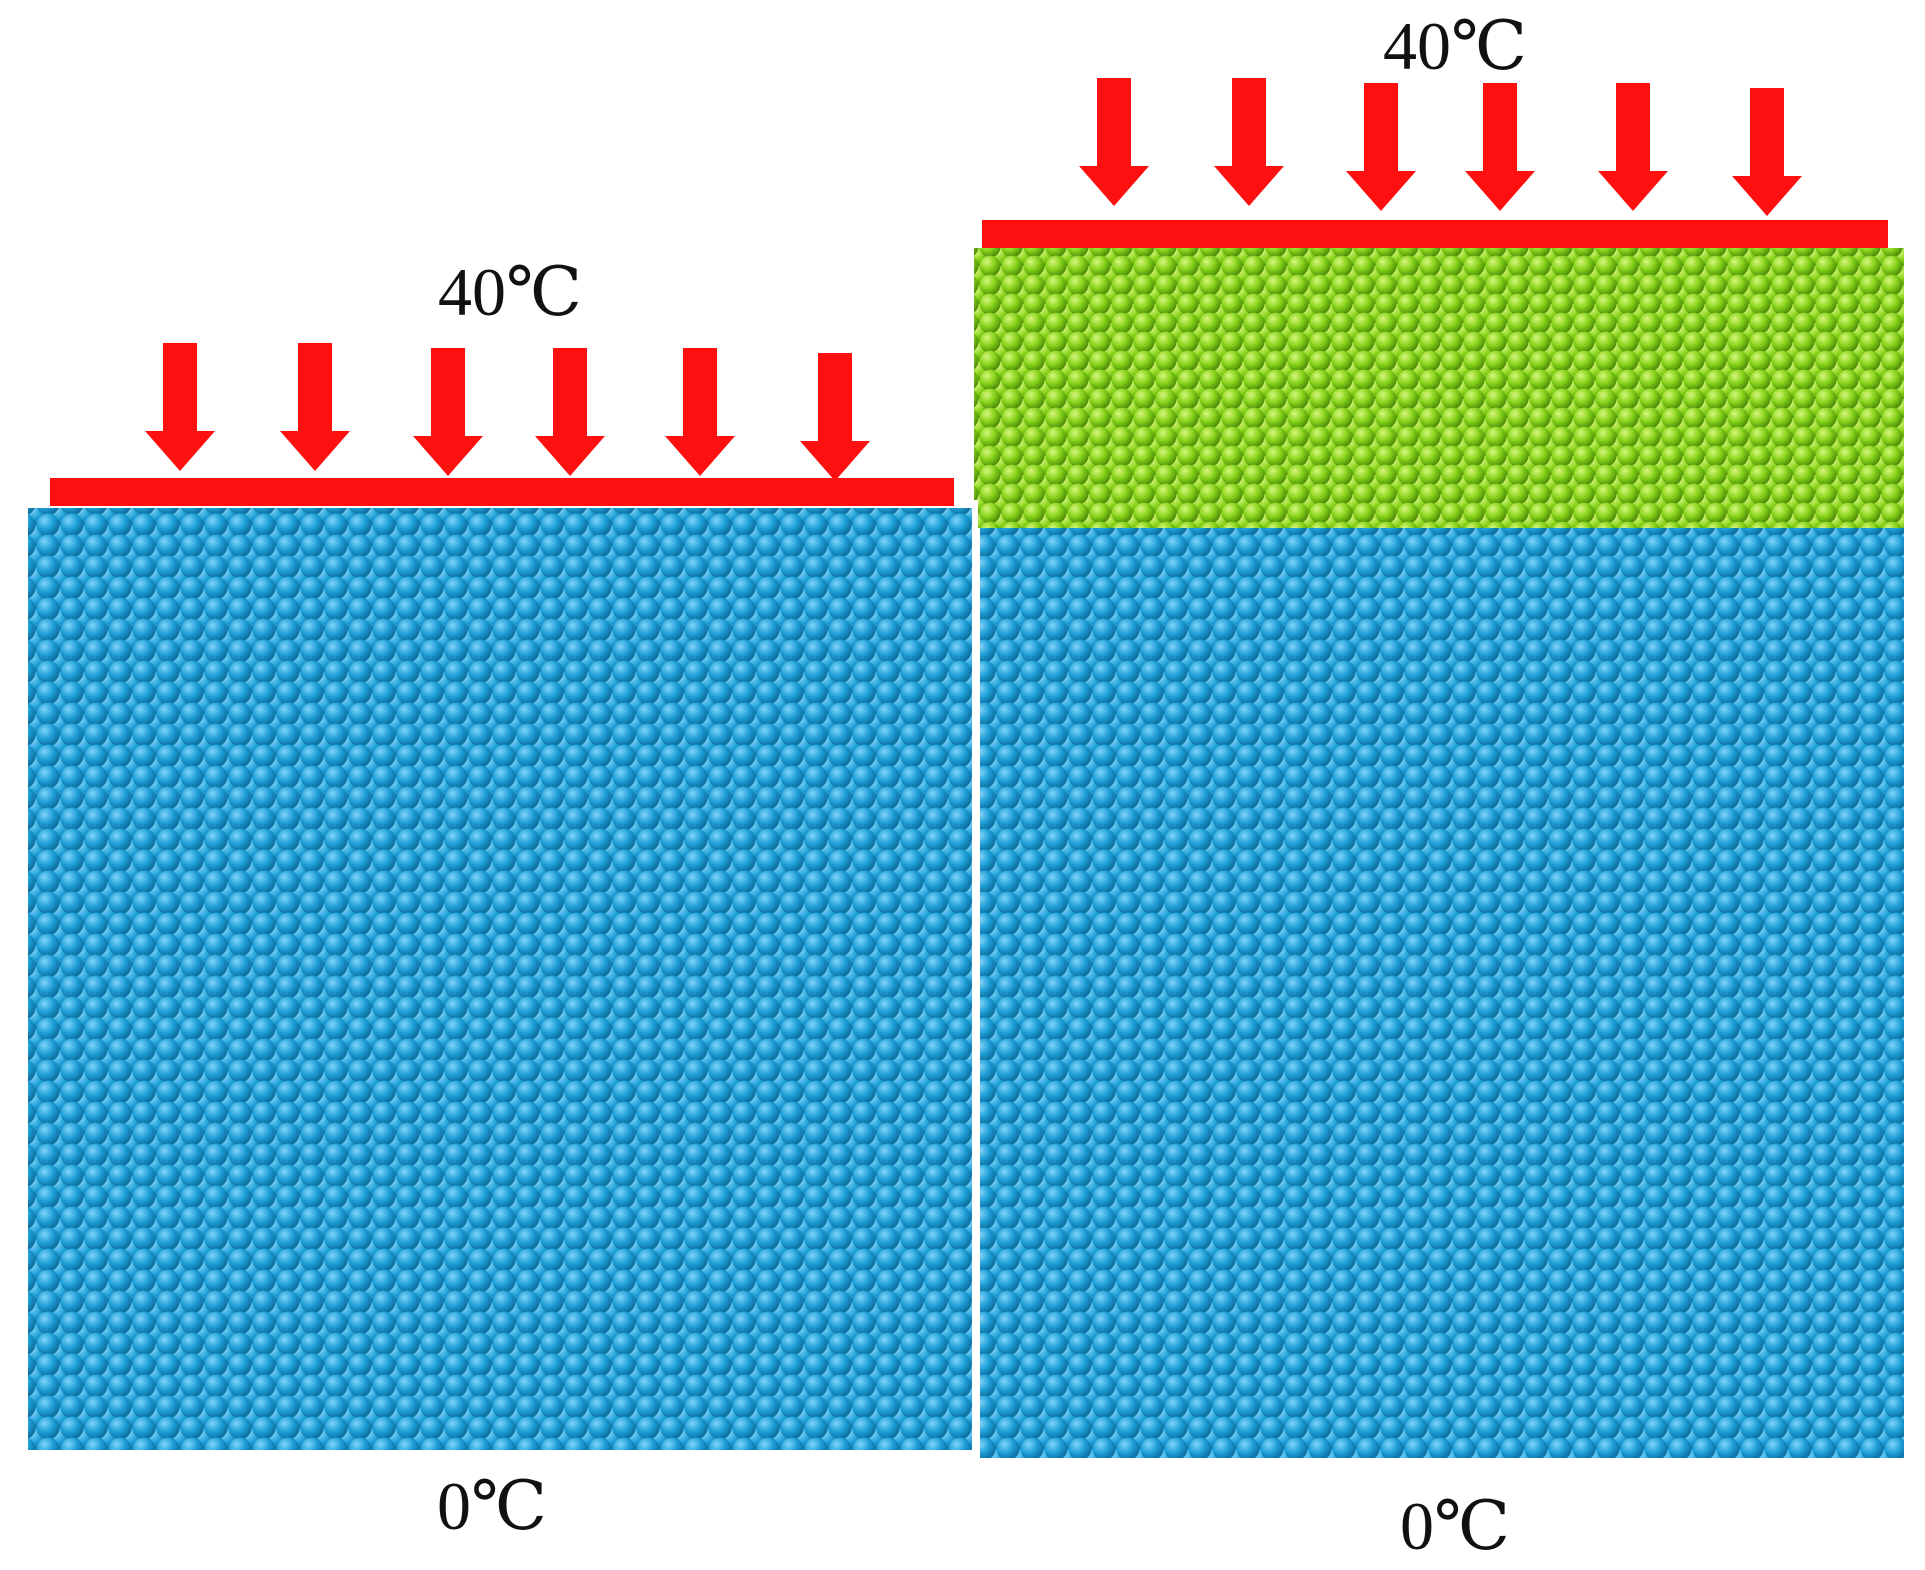 The height and width of the screenshot is (1570, 1925). I want to click on left-load-plate, so click(502, 492).